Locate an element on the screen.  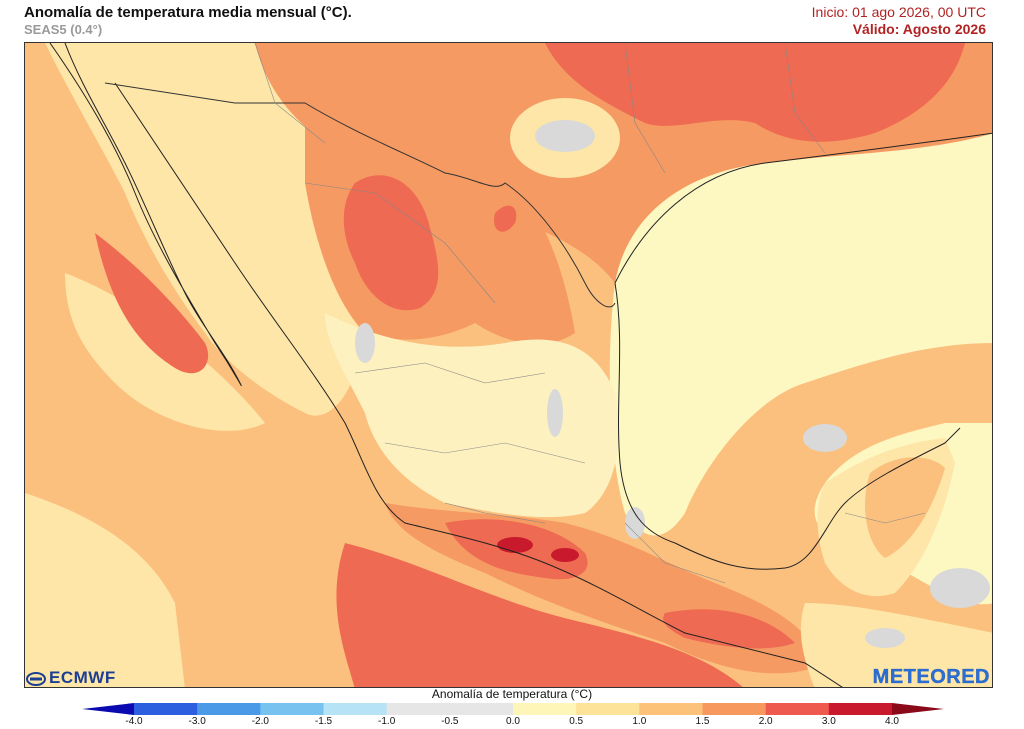
ecmwf-text: ECMWF is located at coordinates (82, 677).